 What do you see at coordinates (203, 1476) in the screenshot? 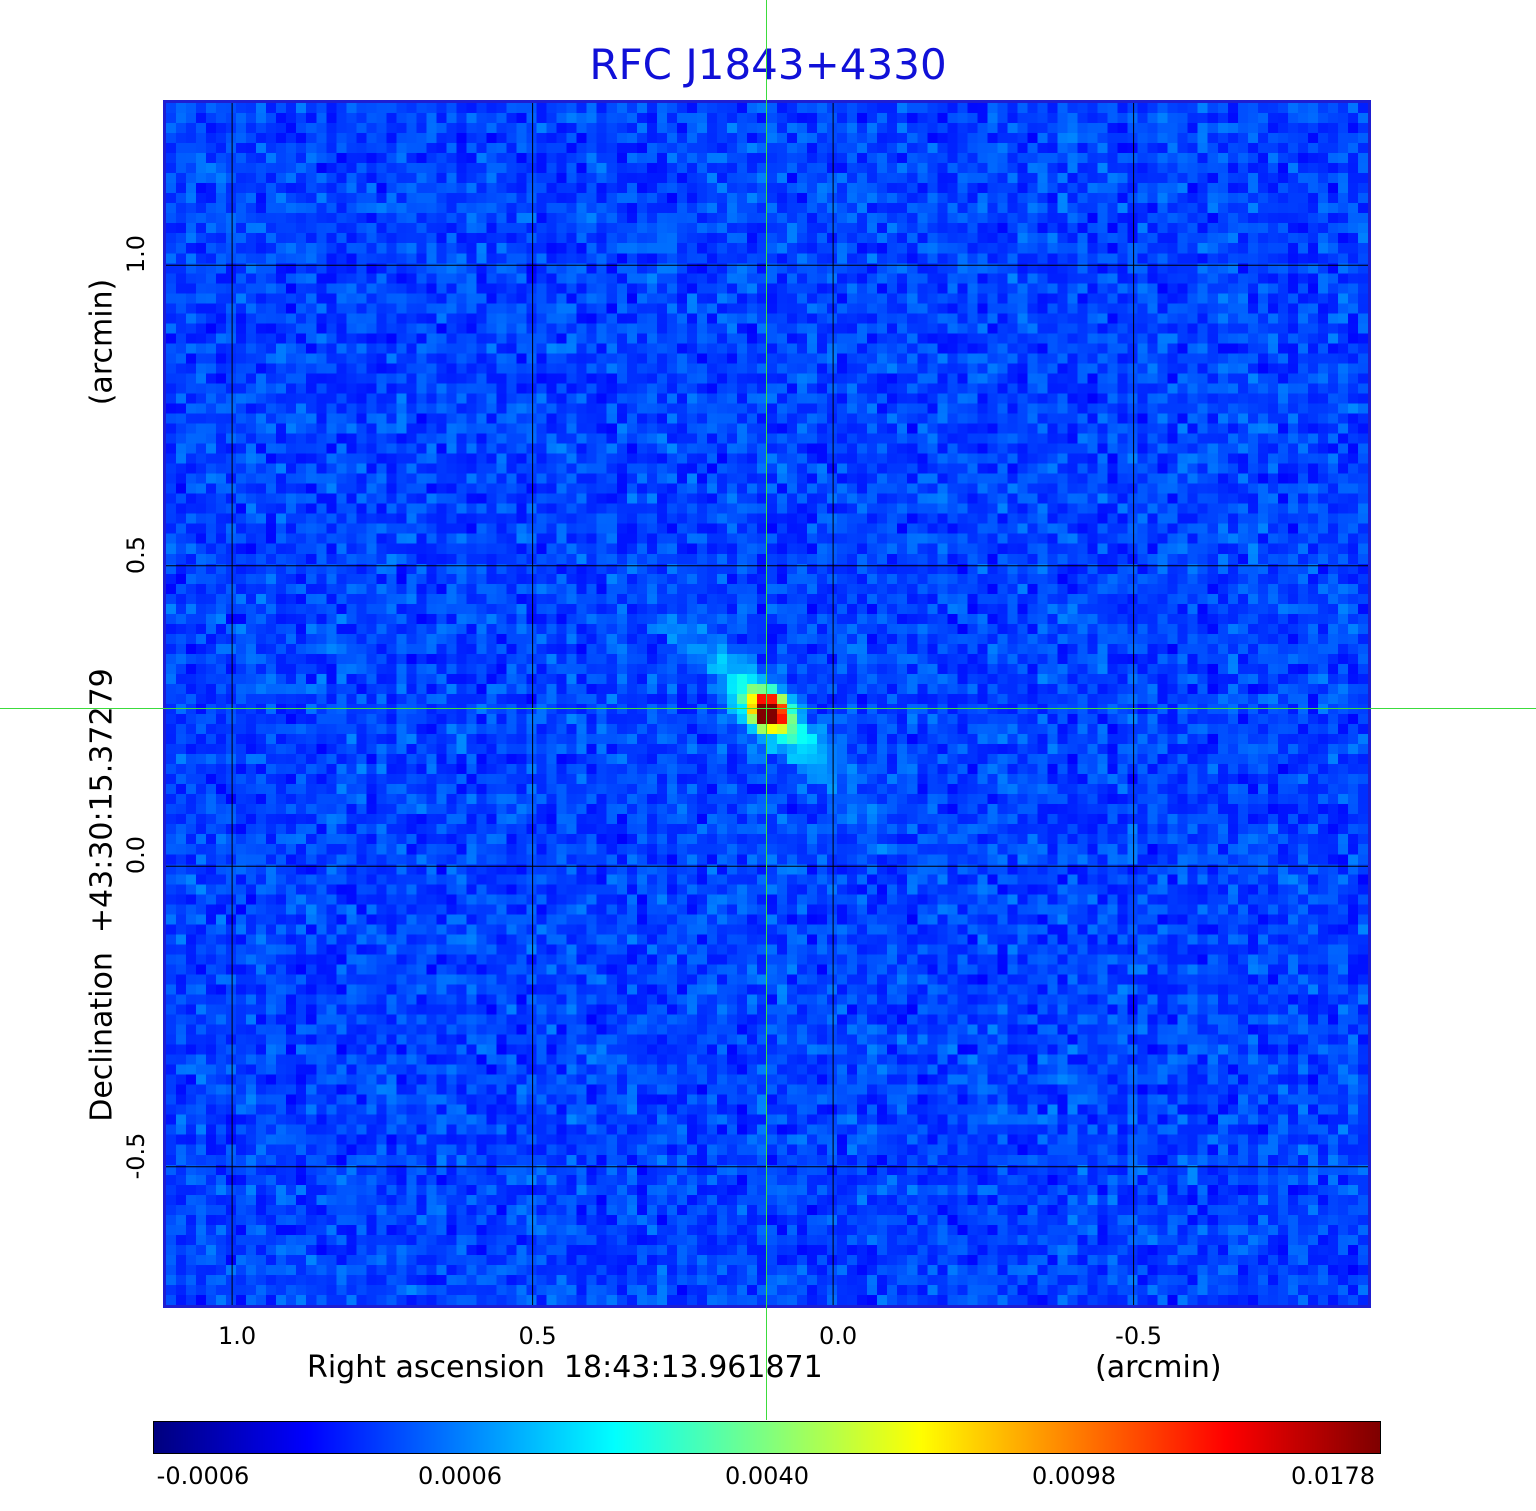
I see `colorbar-tick-label: -0.0006` at bounding box center [203, 1476].